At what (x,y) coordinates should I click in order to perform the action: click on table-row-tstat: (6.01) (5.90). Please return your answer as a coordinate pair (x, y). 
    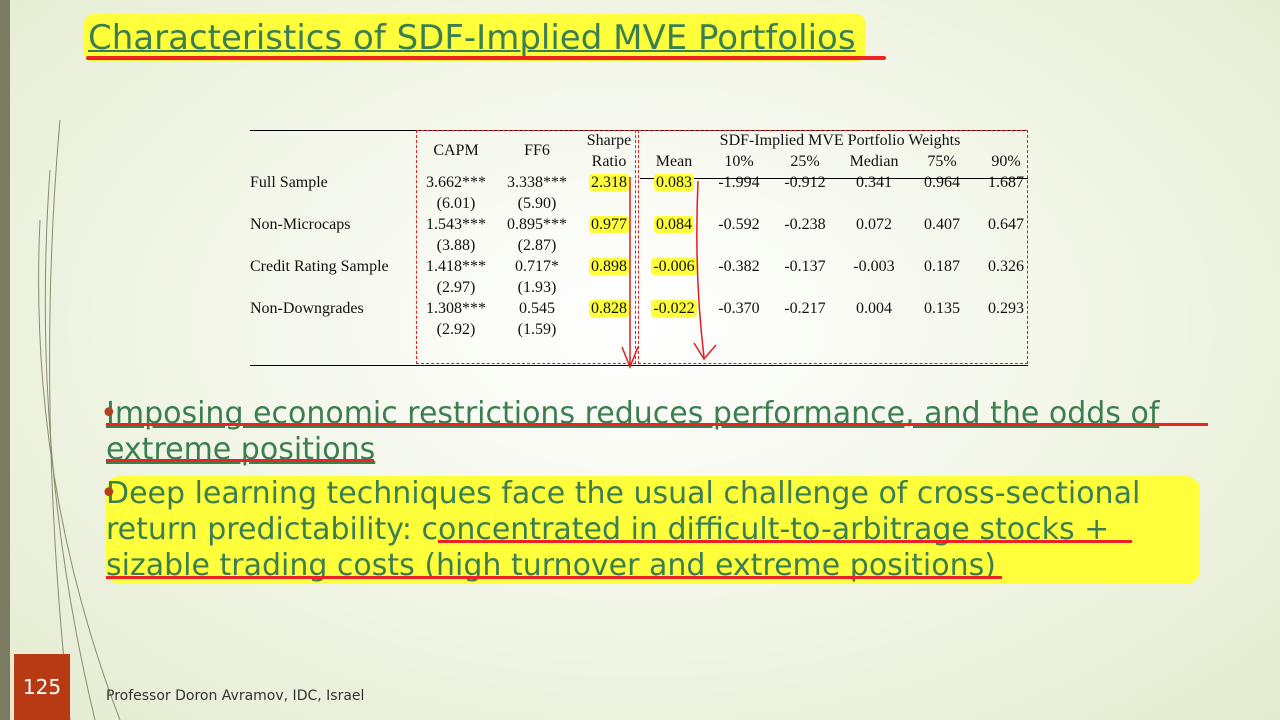
    Looking at the image, I should click on (644, 203).